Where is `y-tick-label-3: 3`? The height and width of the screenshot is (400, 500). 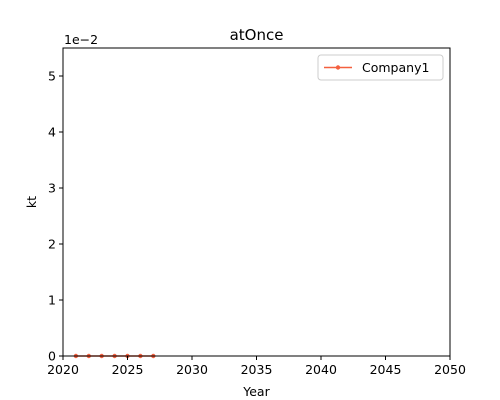
y-tick-label-3: 3 is located at coordinates (52, 188).